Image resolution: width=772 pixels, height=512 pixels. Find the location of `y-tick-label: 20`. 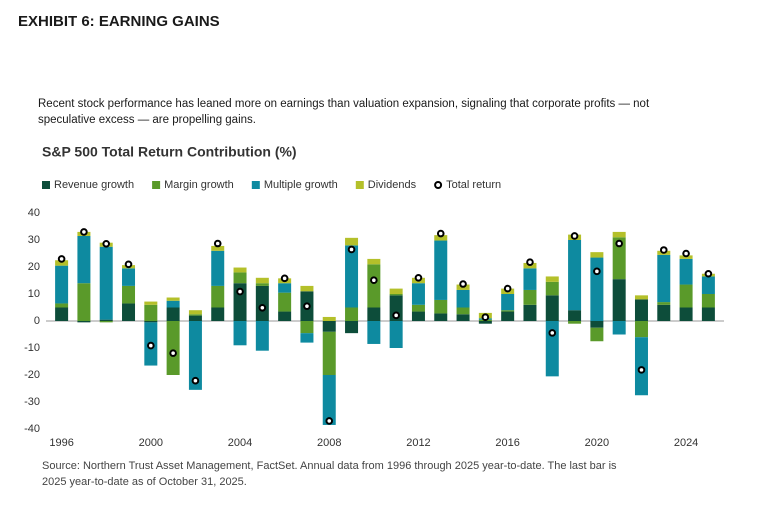

y-tick-label: 20 is located at coordinates (34, 267).